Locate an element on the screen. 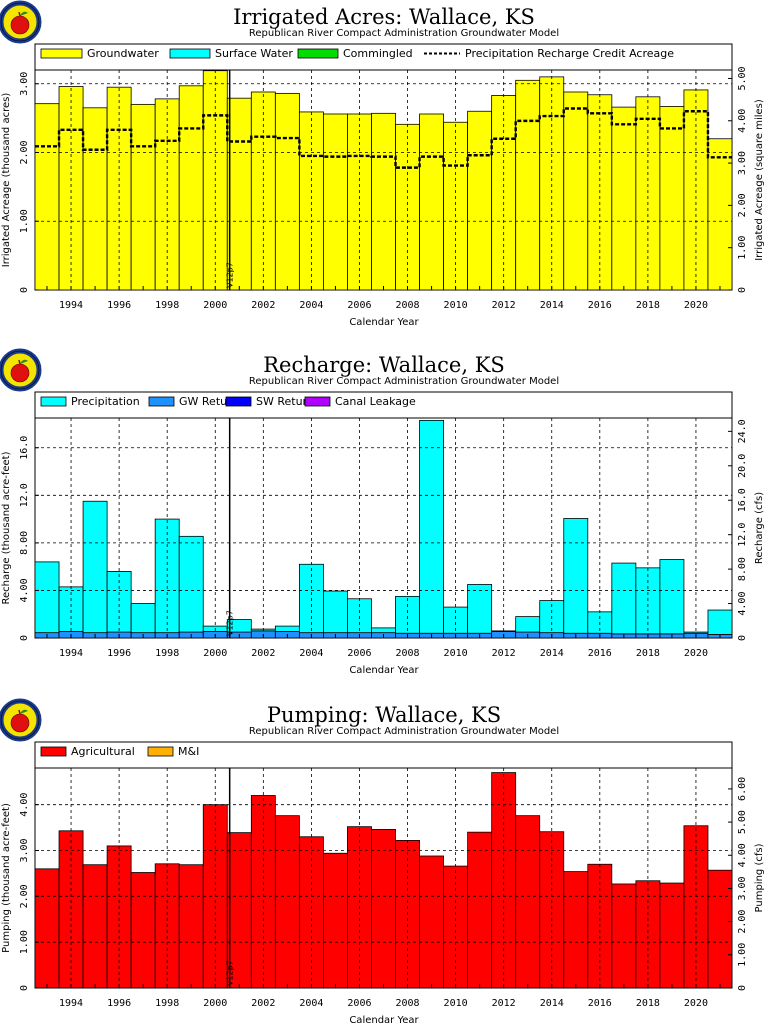 The image size is (768, 1024). bar-groundwater-2013 is located at coordinates (528, 185).